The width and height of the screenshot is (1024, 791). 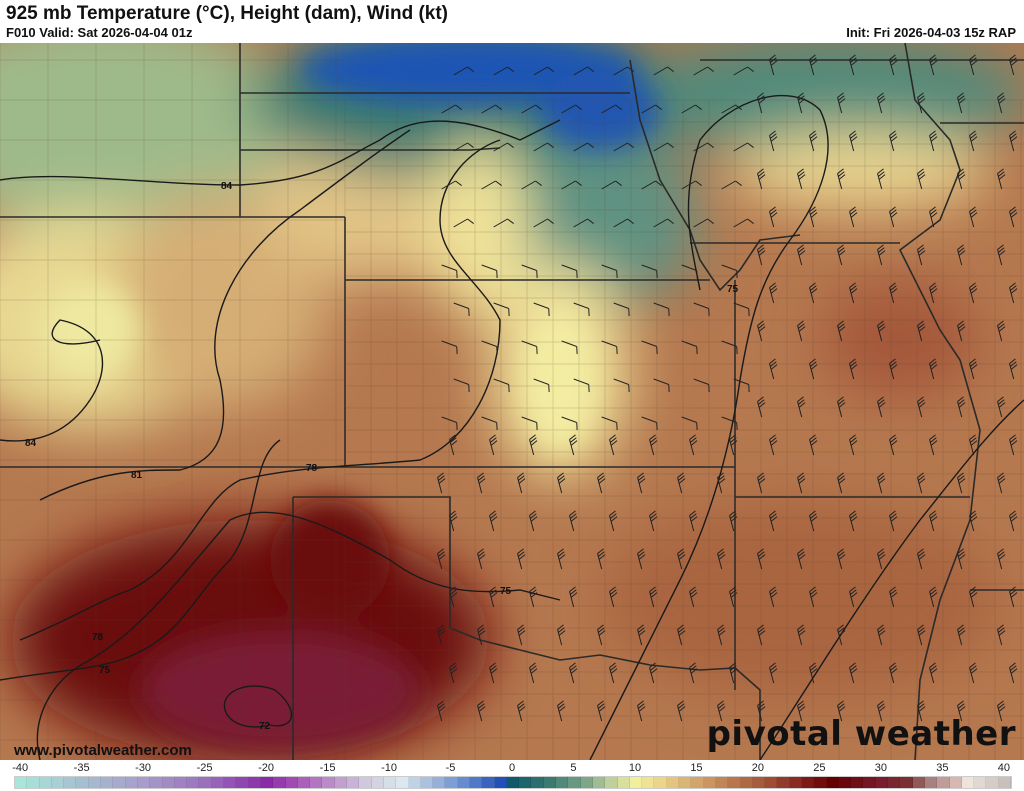 What do you see at coordinates (312, 468) in the screenshot?
I see `contour-label: 78` at bounding box center [312, 468].